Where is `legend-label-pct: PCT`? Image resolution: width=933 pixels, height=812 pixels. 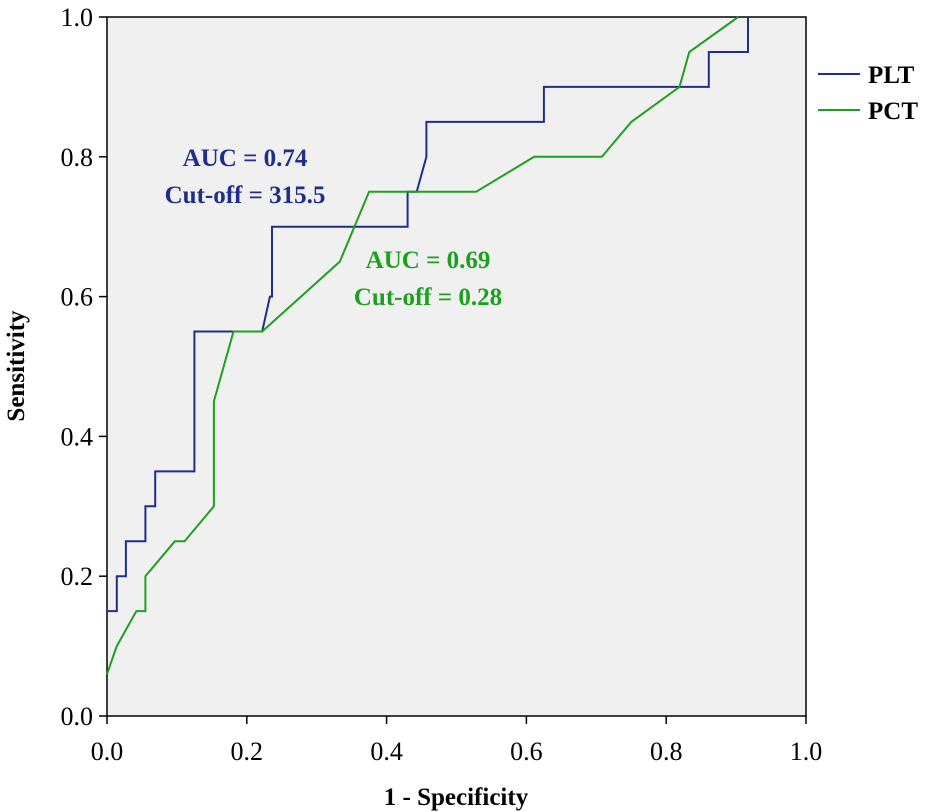
legend-label-pct: PCT is located at coordinates (893, 111).